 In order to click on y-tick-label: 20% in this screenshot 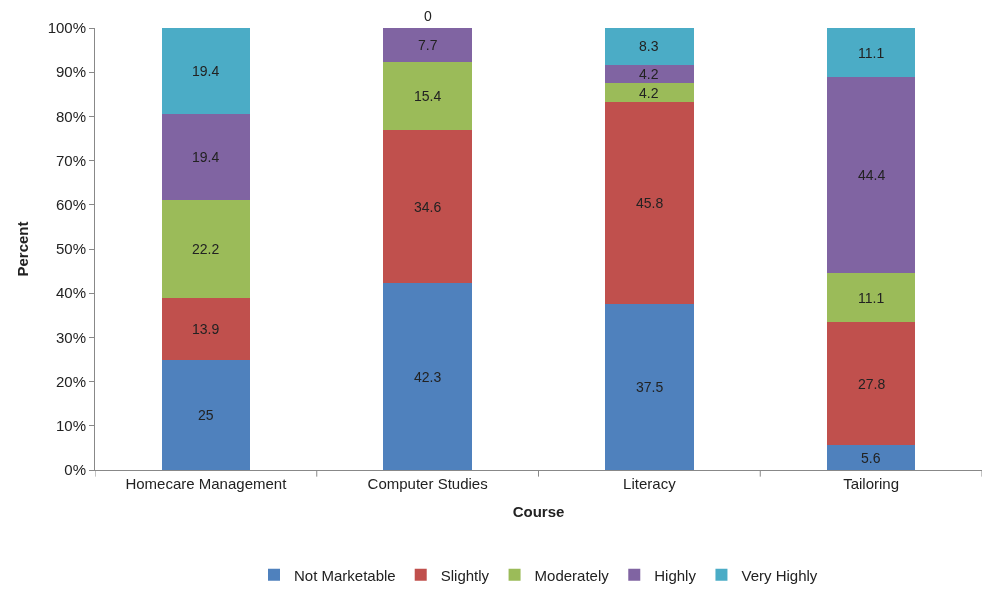, I will do `click(70, 381)`.